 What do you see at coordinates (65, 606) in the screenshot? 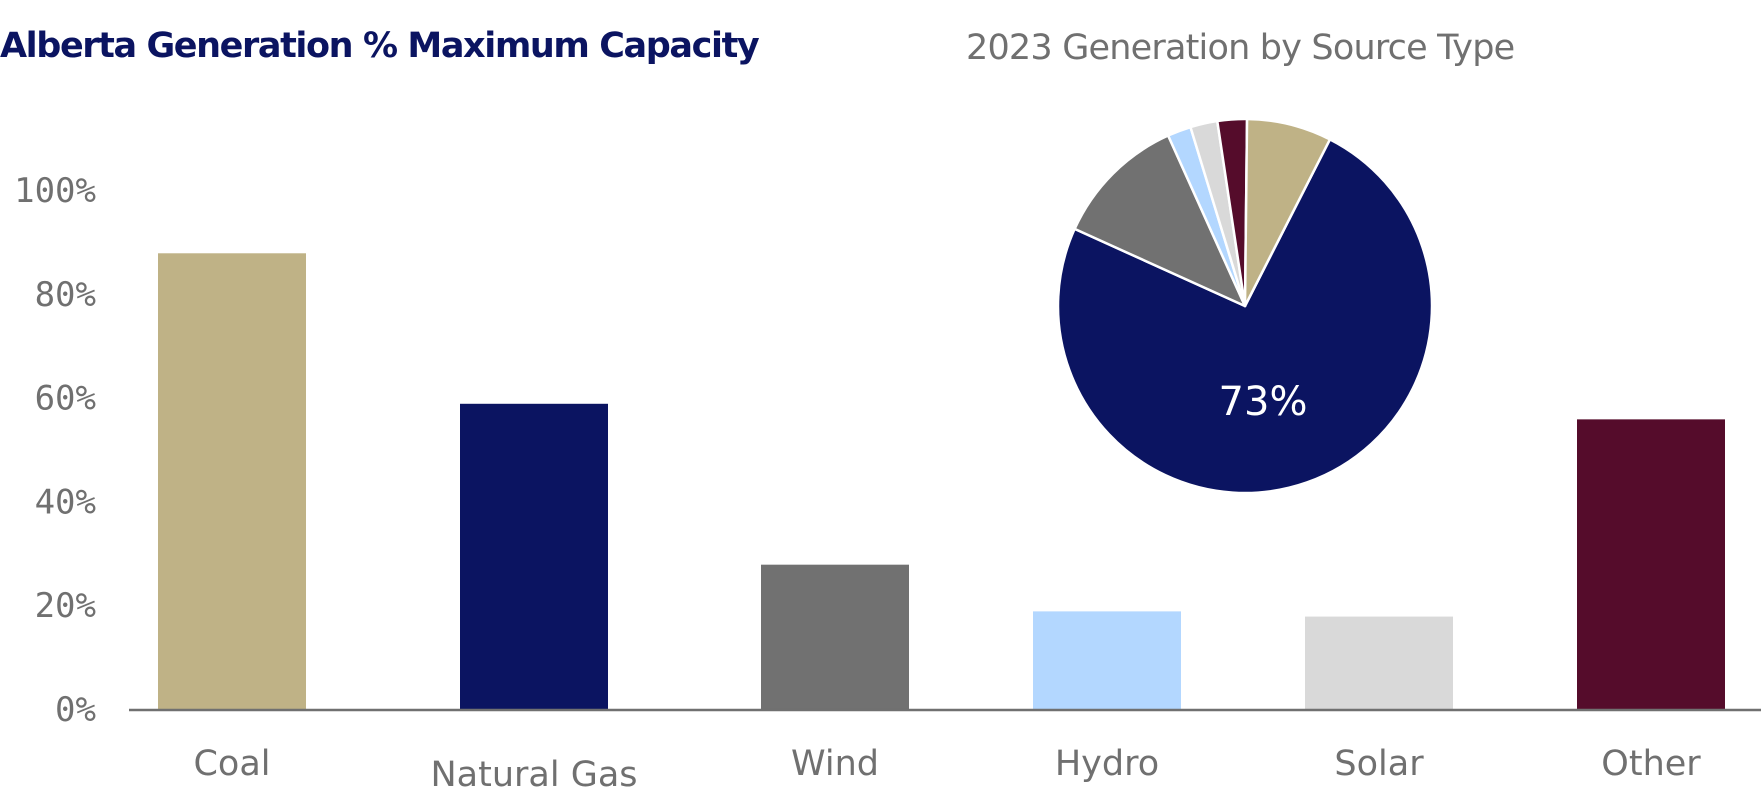
I see `y-tick-label: 20%` at bounding box center [65, 606].